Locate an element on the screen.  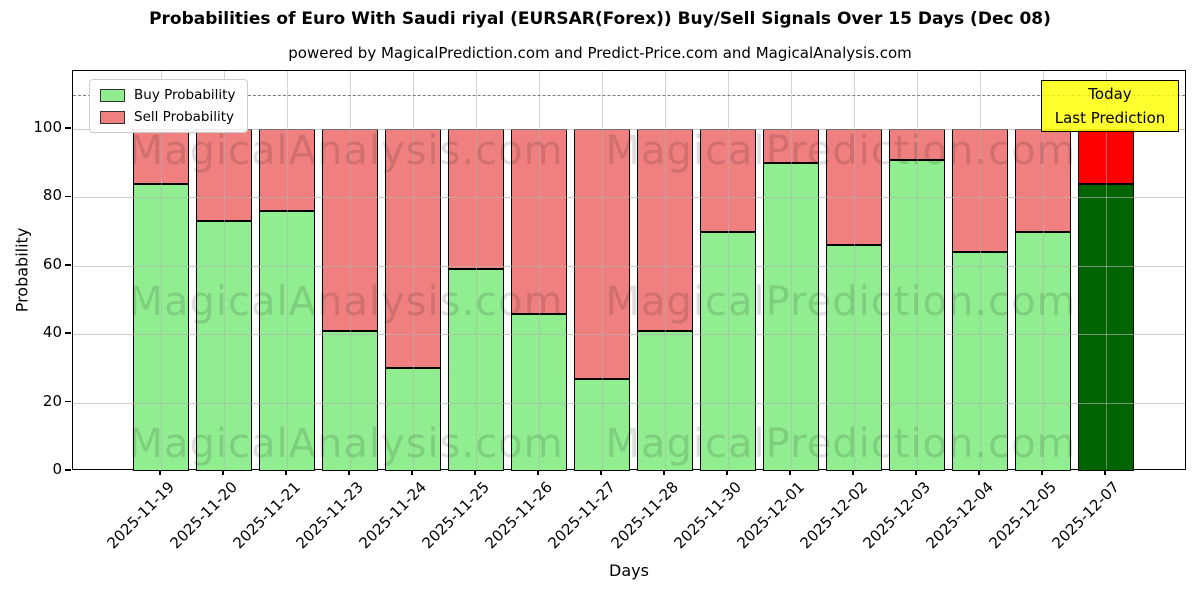
x-tick-label: 2025-11-26 is located at coordinates (518, 515).